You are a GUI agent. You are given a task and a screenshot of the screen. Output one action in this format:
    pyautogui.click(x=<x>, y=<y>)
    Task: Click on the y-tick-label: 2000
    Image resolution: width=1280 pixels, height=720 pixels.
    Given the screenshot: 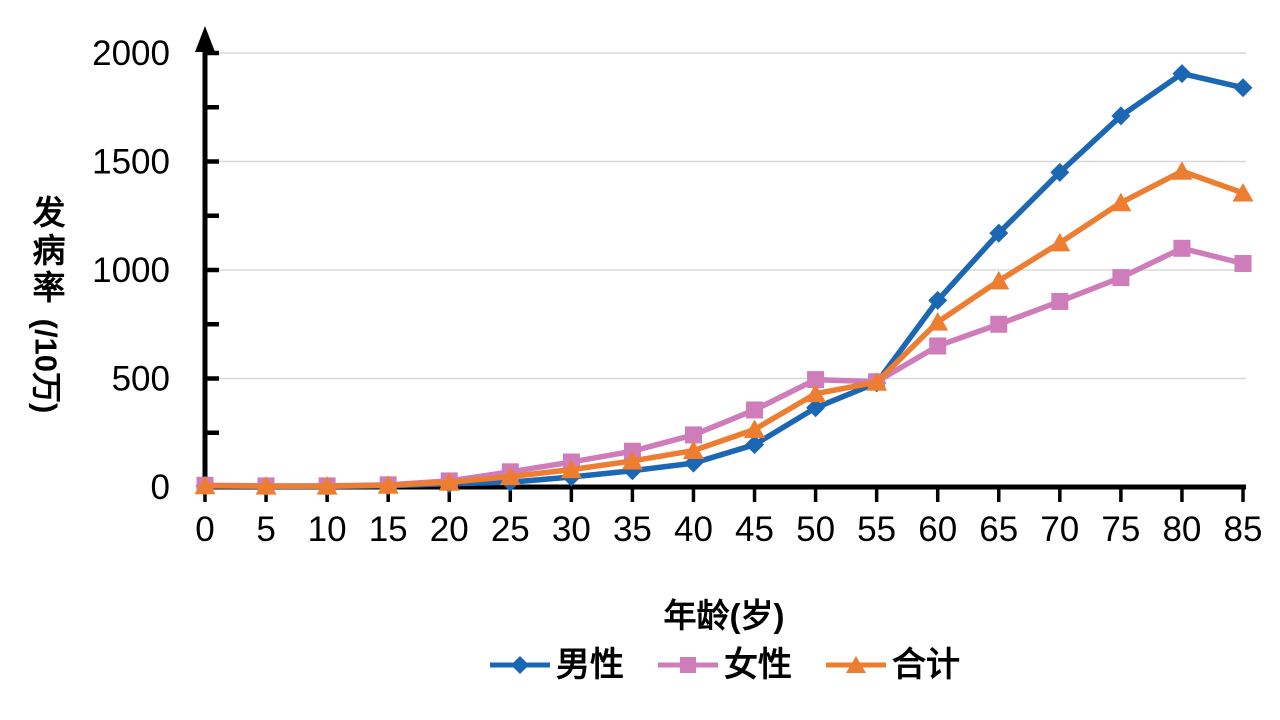 What is the action you would take?
    pyautogui.click(x=131, y=53)
    